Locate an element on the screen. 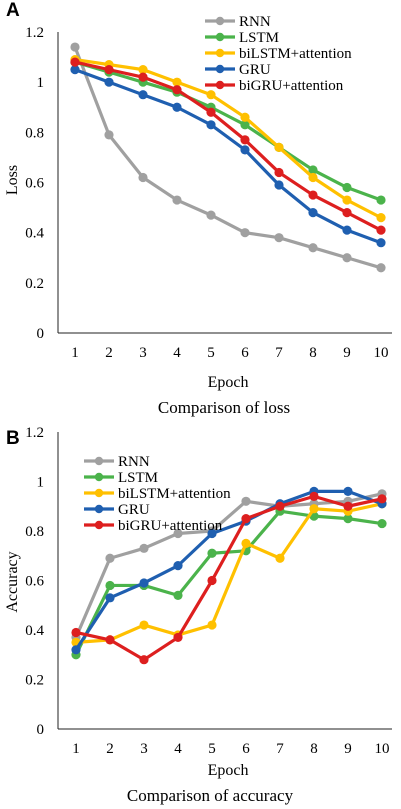 This screenshot has width=401, height=809. y-tick-label: 0.6 is located at coordinates (34, 582).